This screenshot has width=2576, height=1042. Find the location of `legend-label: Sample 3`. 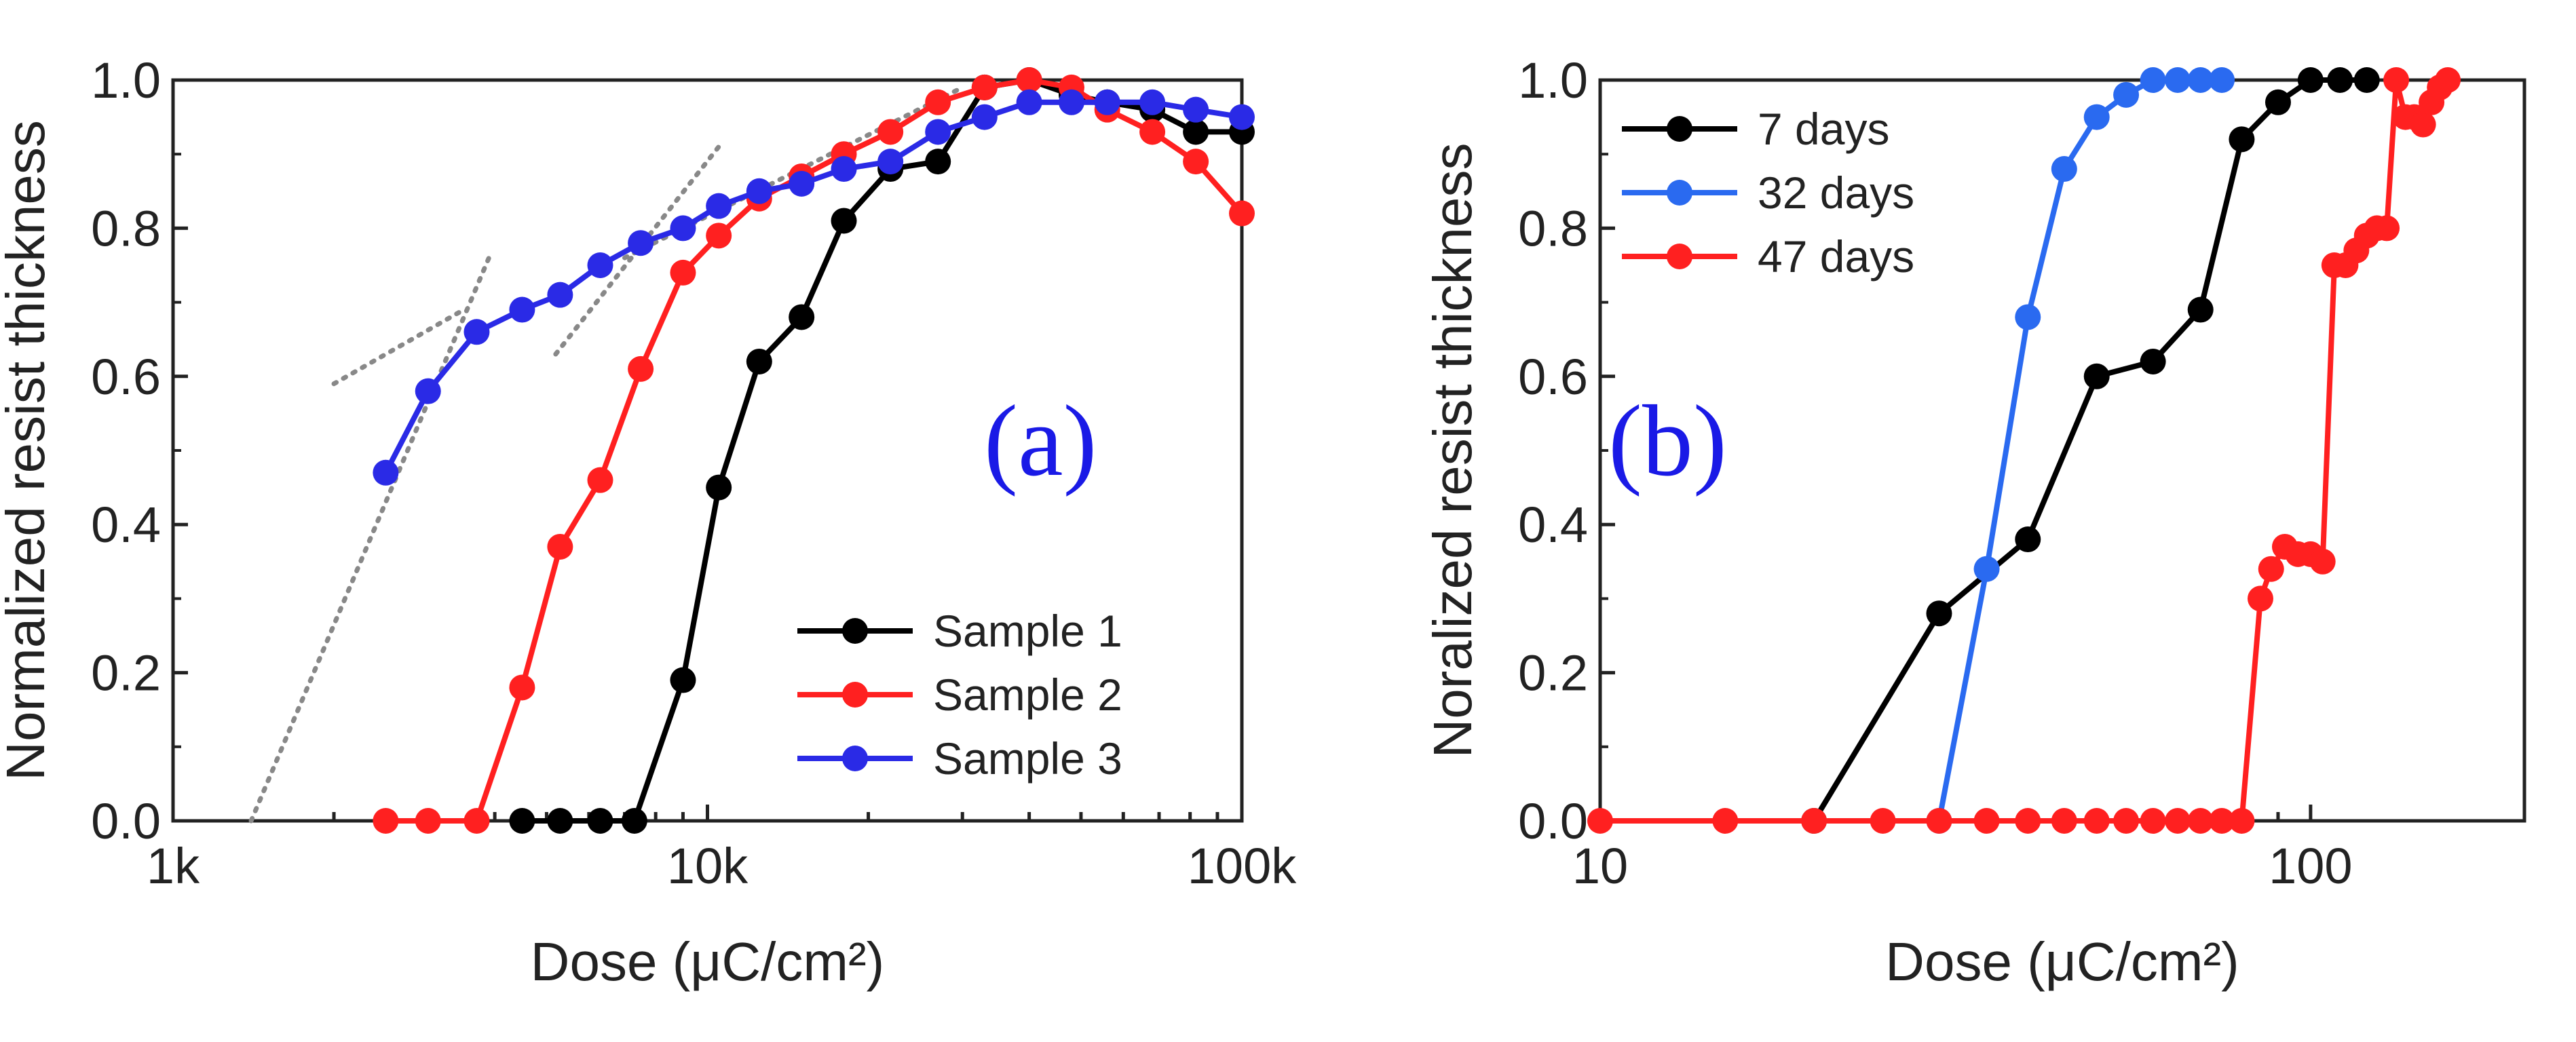

legend-label: Sample 3 is located at coordinates (1027, 758).